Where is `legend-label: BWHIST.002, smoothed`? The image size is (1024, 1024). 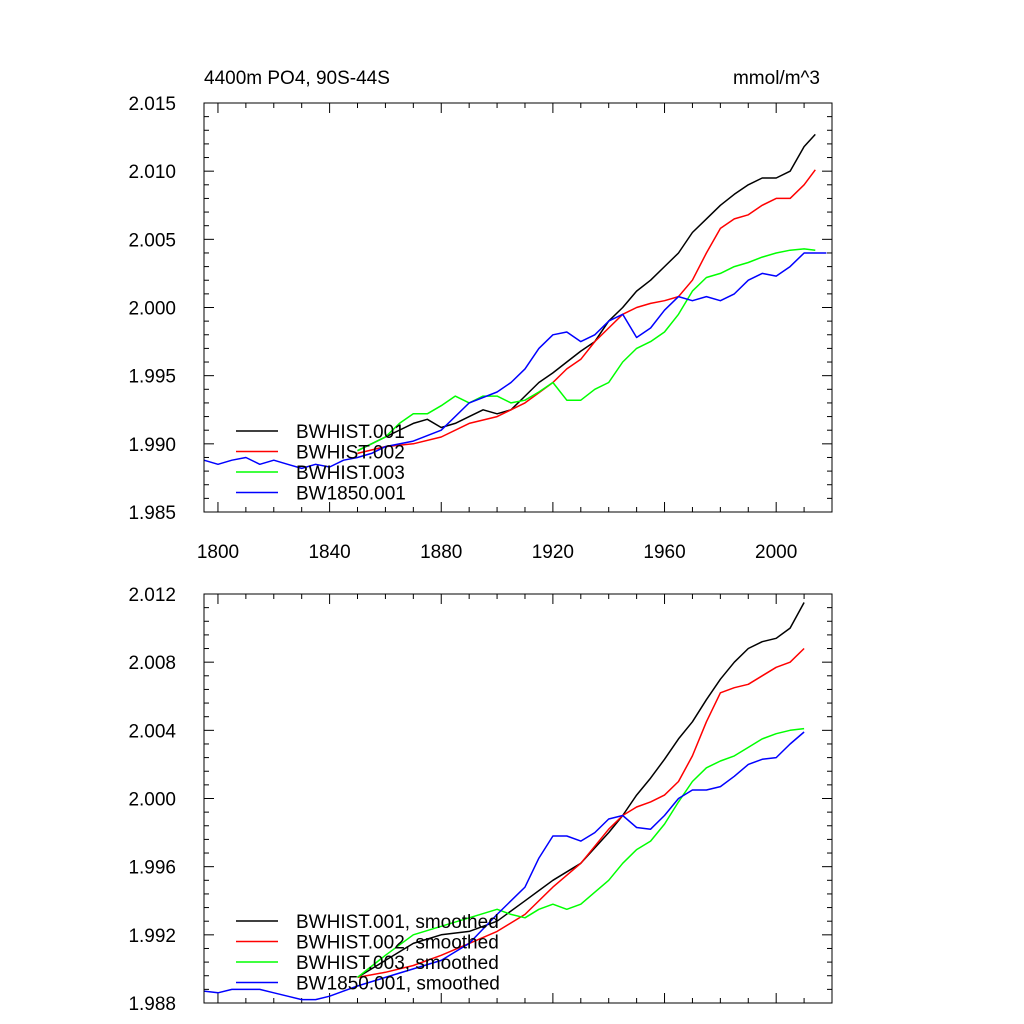
legend-label: BWHIST.002, smoothed is located at coordinates (397, 943).